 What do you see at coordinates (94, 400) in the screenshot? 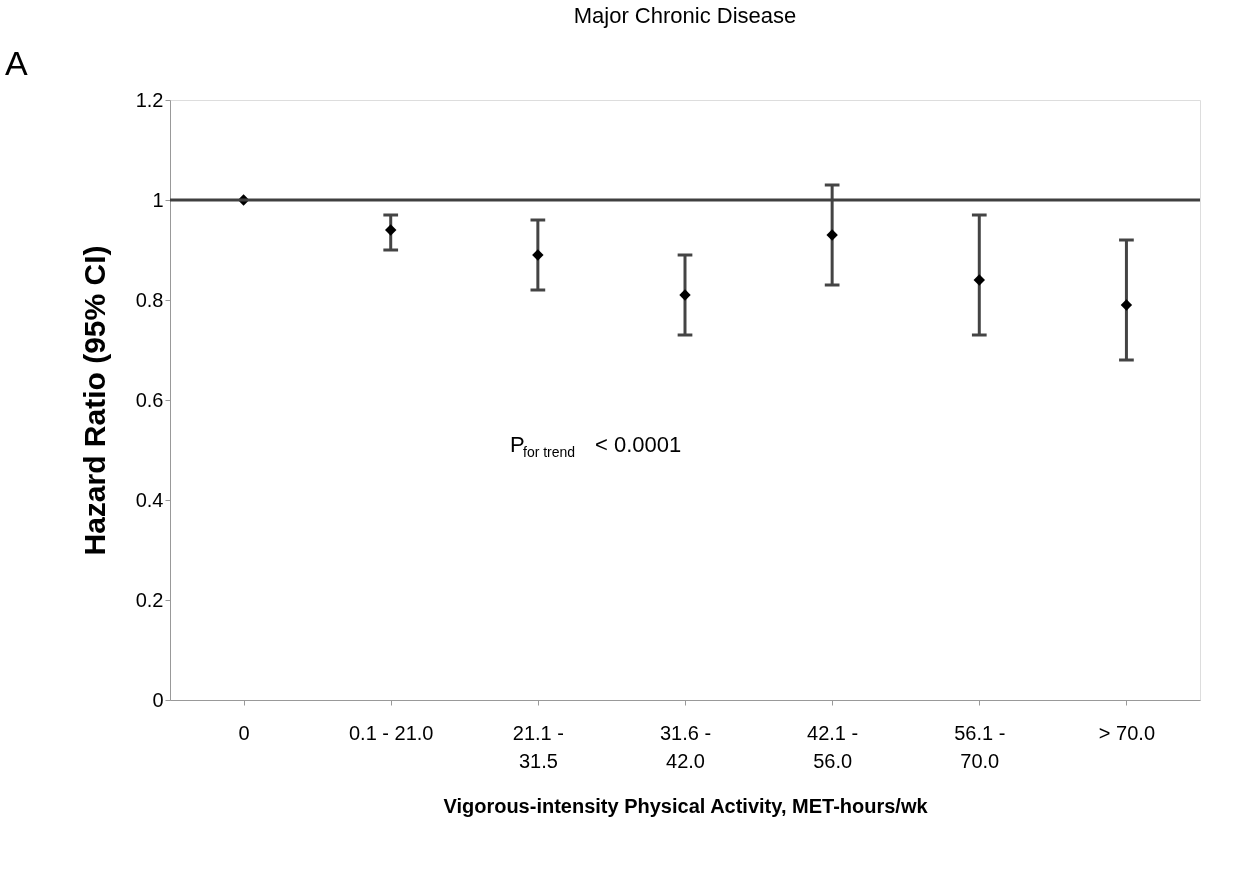
I see `y-axis-title: Hazard Ratio (95% CI)` at bounding box center [94, 400].